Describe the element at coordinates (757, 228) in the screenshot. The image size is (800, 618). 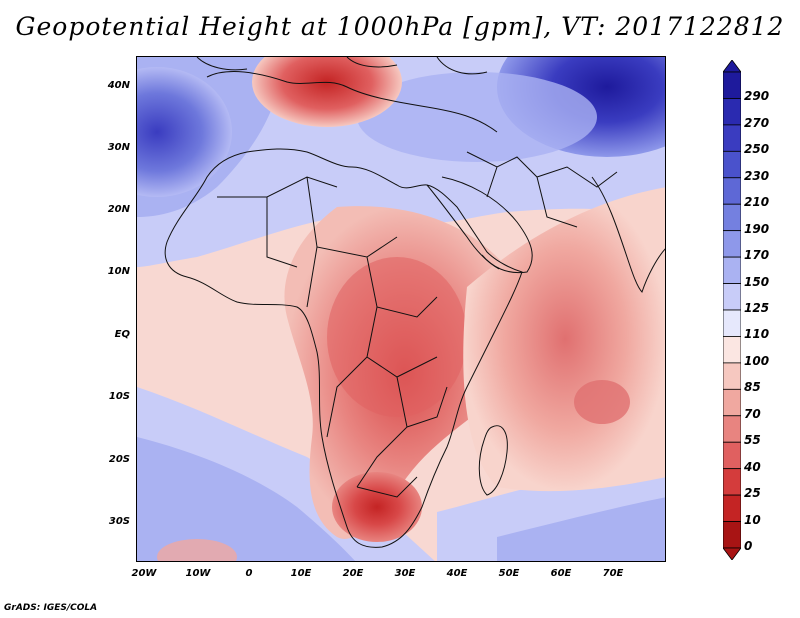
I see `colorbar-label: 190` at that location.